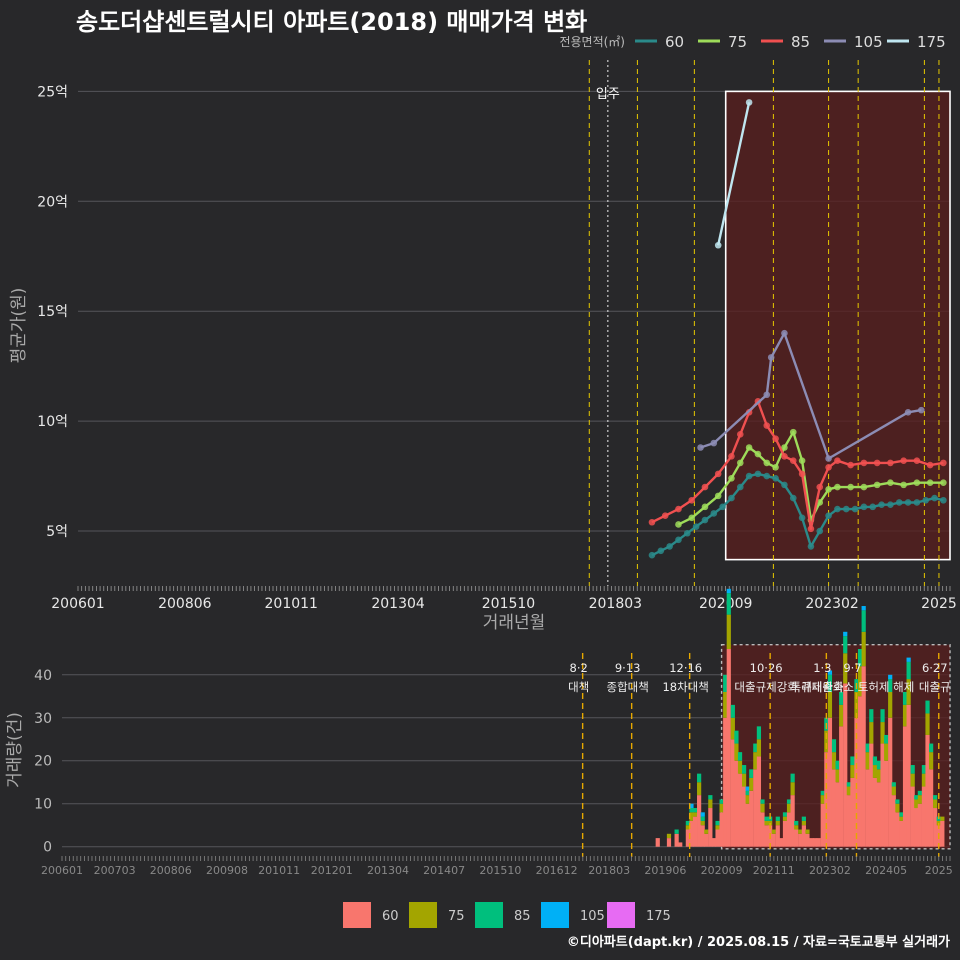 The image size is (960, 960). What do you see at coordinates (822, 687) in the screenshot?
I see `policy-name-label: 규제완화` at bounding box center [822, 687].